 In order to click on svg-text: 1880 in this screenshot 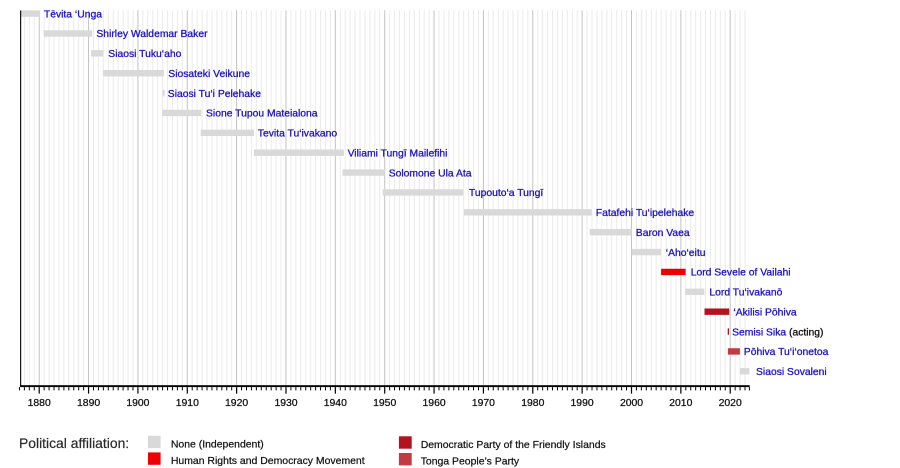, I will do `click(39, 403)`.